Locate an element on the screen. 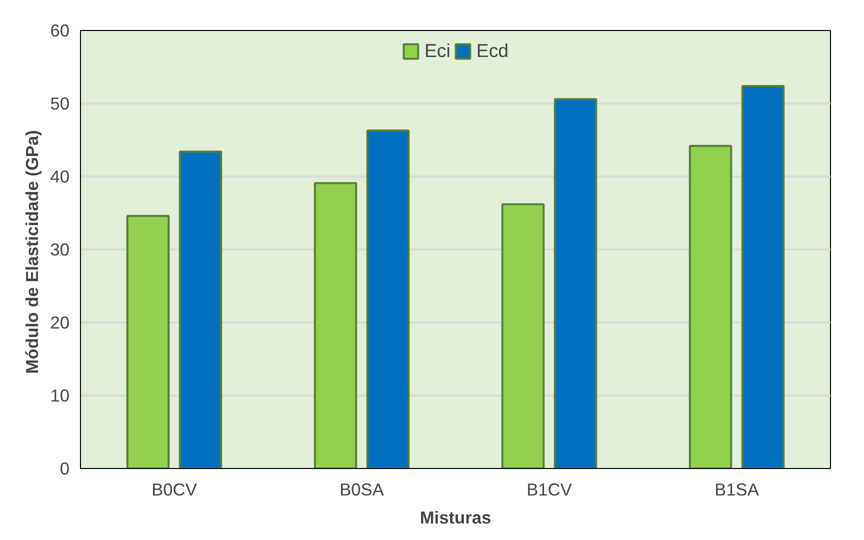 The height and width of the screenshot is (540, 864). x-tick-label: B0SA is located at coordinates (362, 490).